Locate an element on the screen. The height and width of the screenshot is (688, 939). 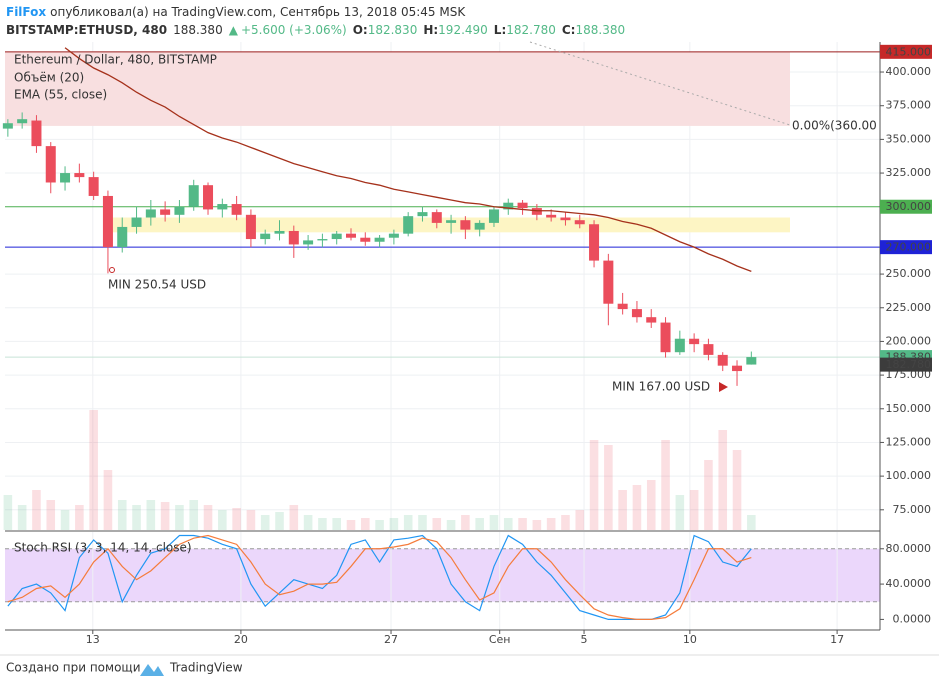
annotation: MIN 167.00 USD is located at coordinates (661, 387).